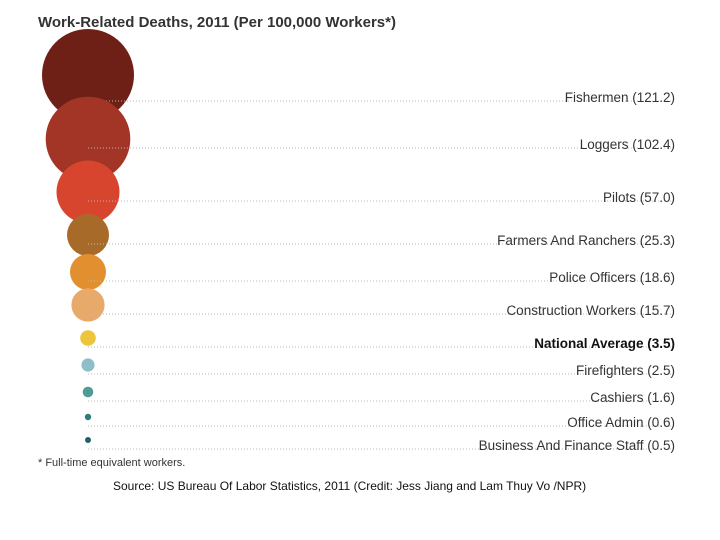 This screenshot has width=720, height=540. Describe the element at coordinates (632, 397) in the screenshot. I see `row-label-8: Cashiers (1.6)` at that location.